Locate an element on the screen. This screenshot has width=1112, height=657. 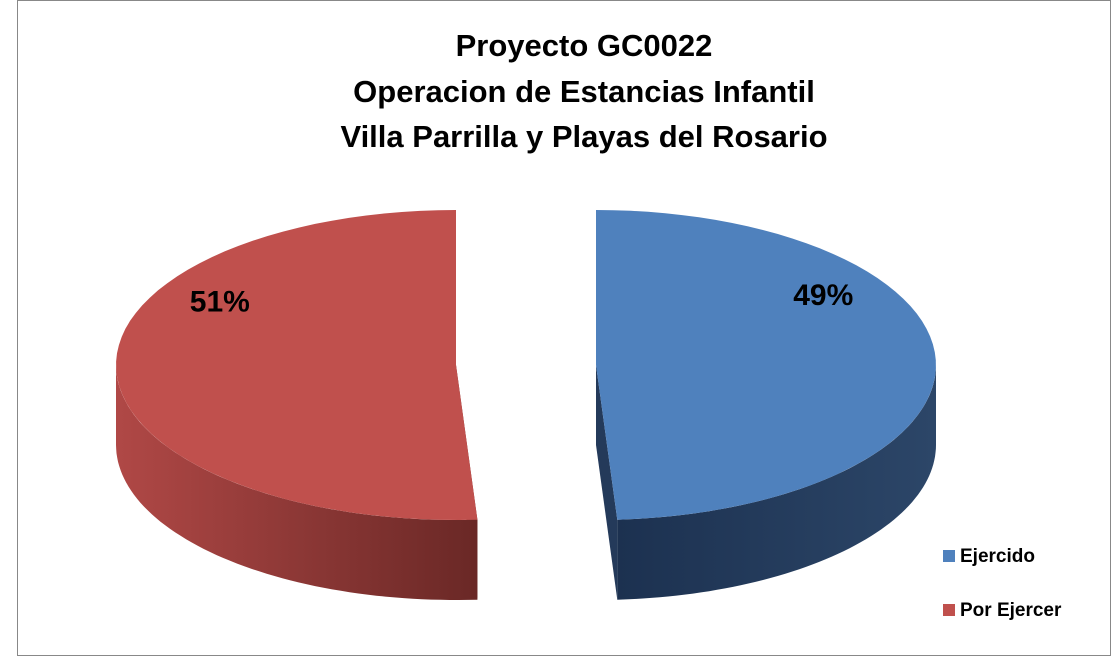
slice-side is located at coordinates (607, 482).